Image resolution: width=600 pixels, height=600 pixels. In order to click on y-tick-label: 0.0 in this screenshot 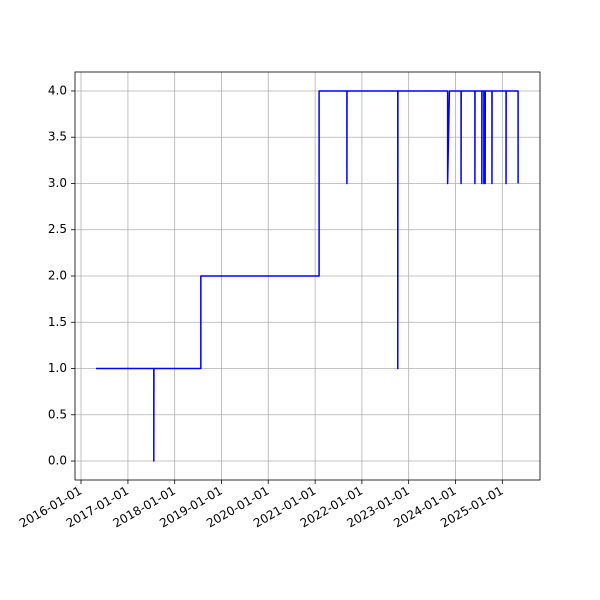, I will do `click(57, 461)`.